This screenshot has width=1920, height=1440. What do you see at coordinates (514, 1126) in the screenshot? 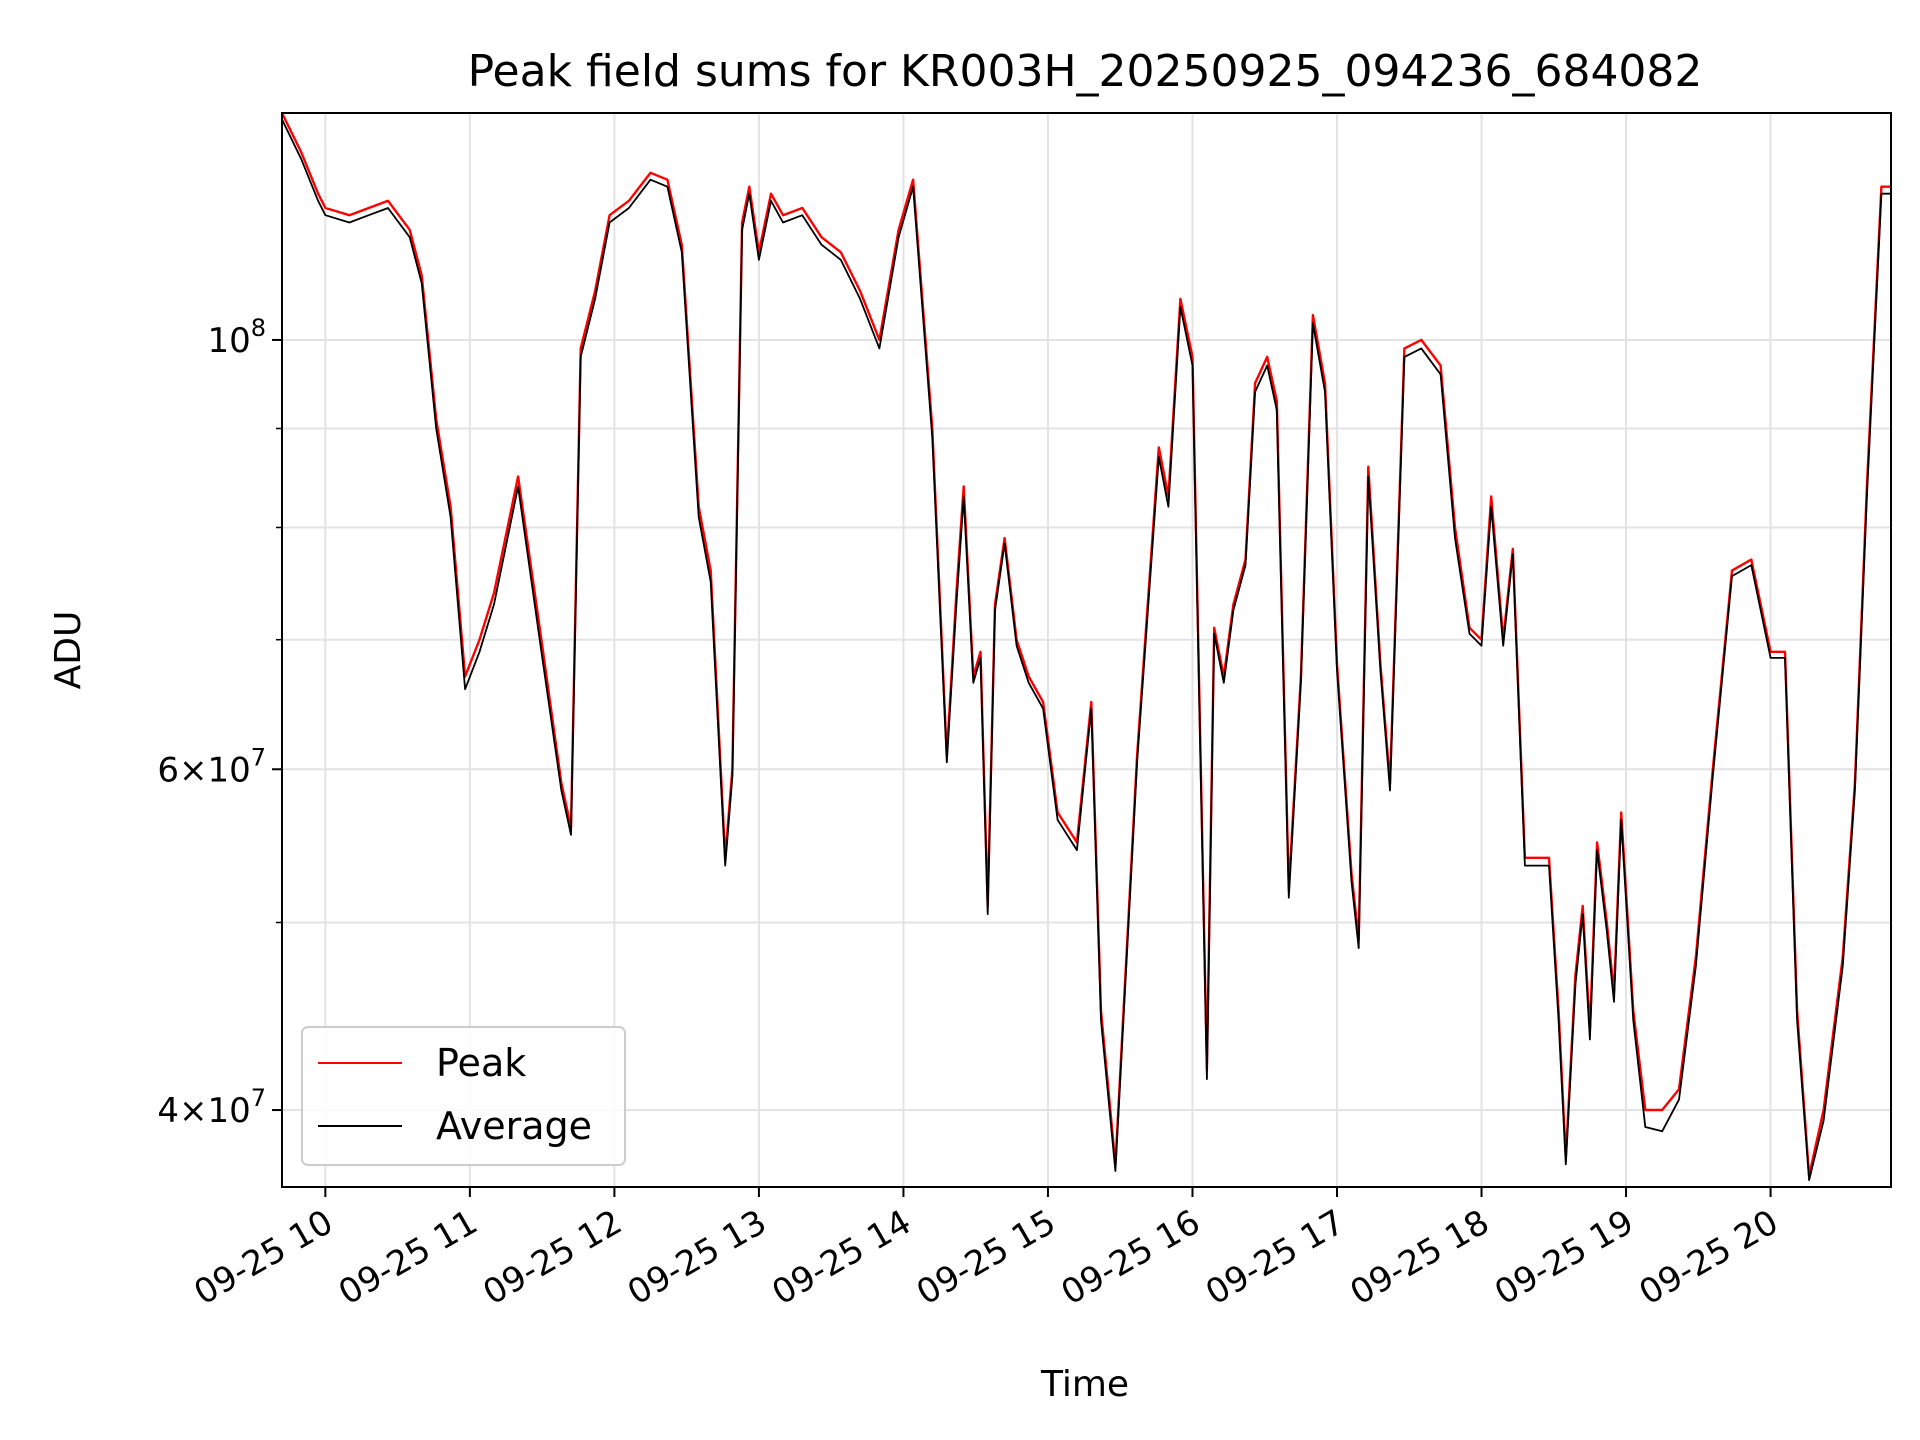
I see `legend-label-average: Average` at bounding box center [514, 1126].